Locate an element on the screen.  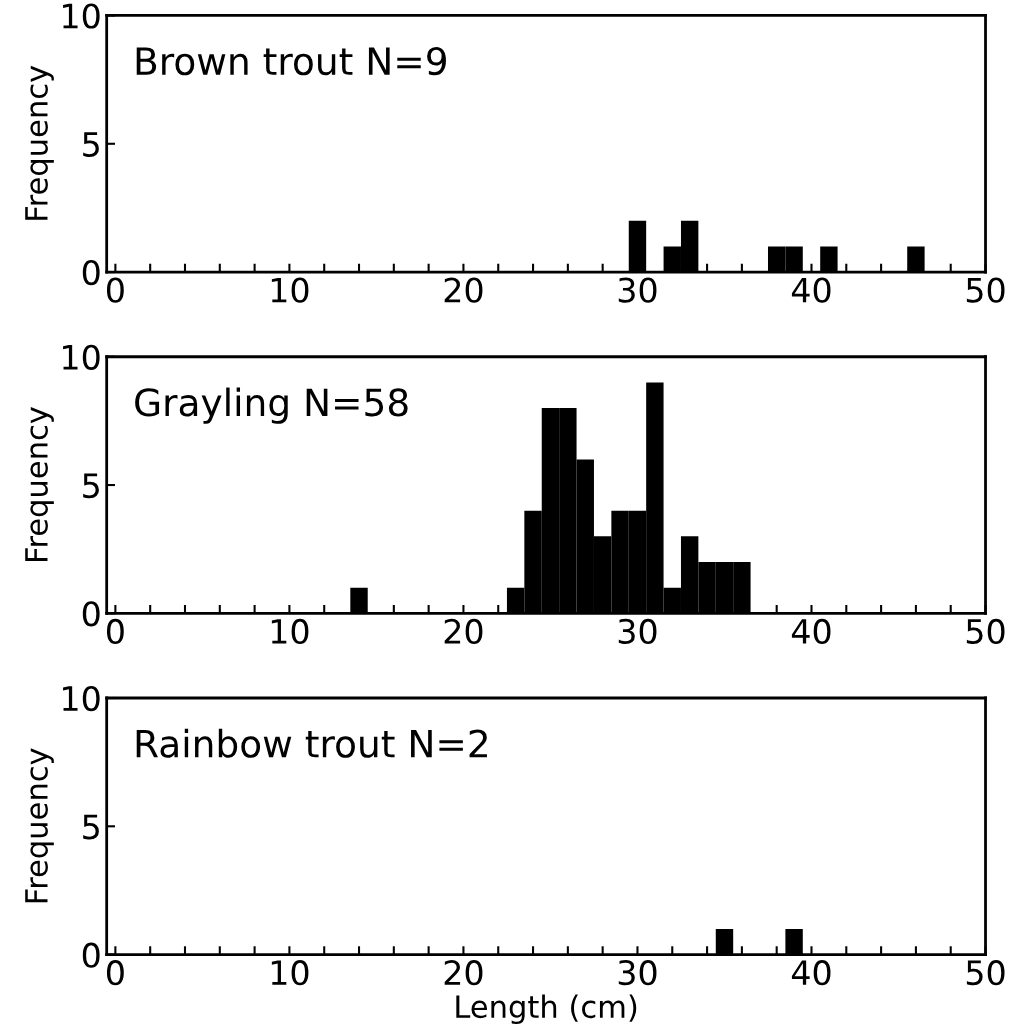
text: Brown trout N=9 is located at coordinates (291, 61).